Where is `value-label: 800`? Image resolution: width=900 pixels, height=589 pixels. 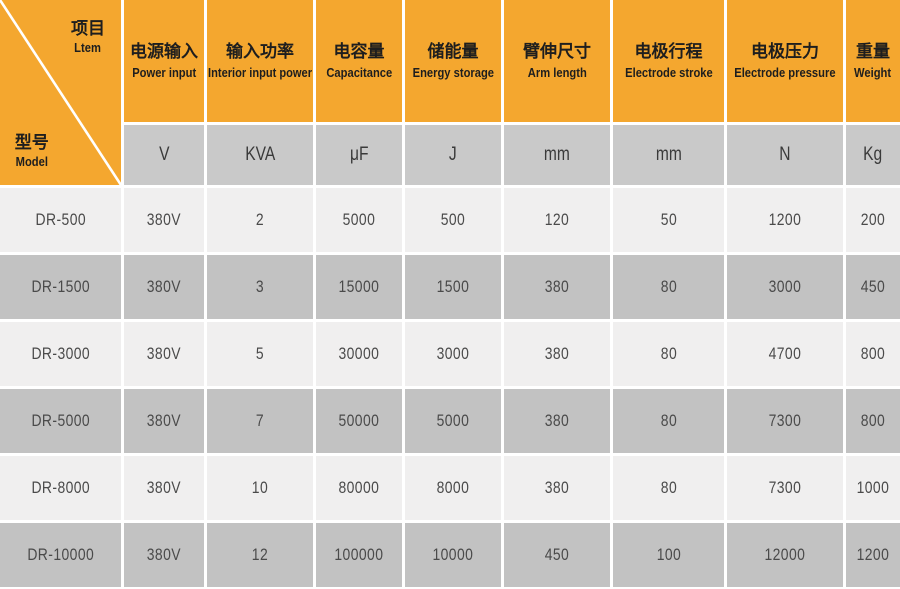 value-label: 800 is located at coordinates (873, 353).